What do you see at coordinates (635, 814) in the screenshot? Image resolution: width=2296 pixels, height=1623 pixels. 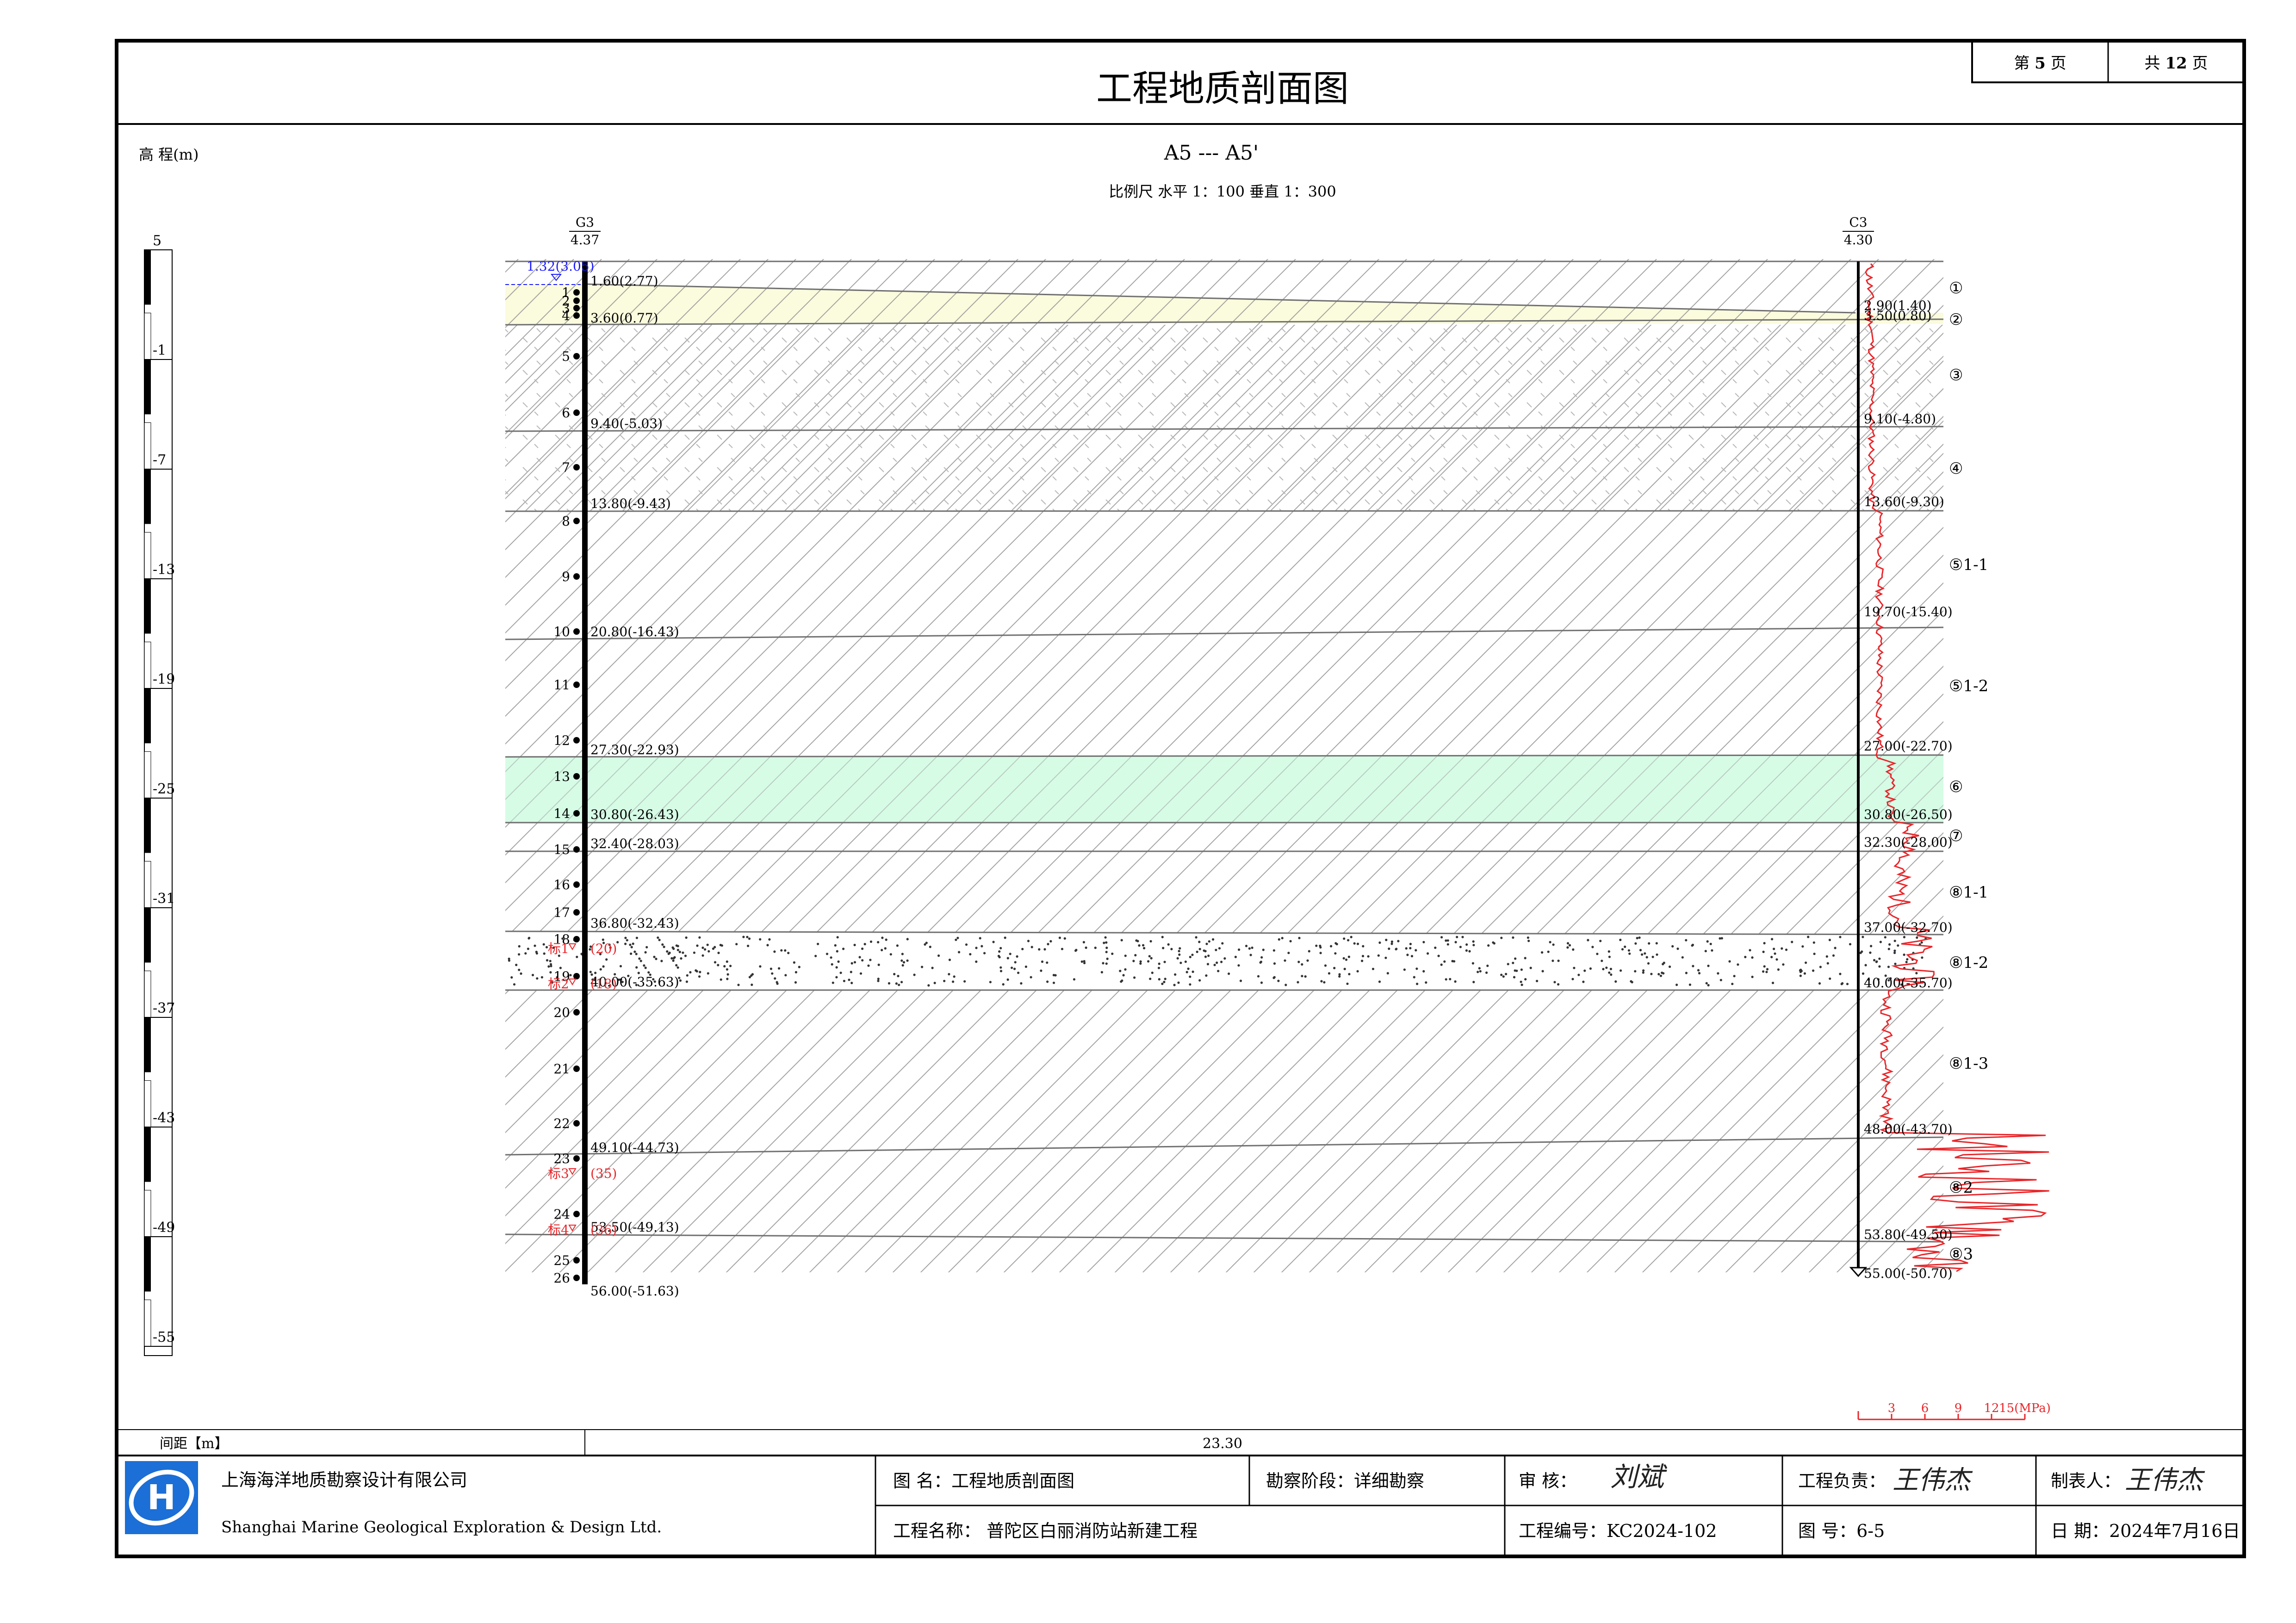 I see `g3-layer-depth: 30.80(-26.43)` at bounding box center [635, 814].